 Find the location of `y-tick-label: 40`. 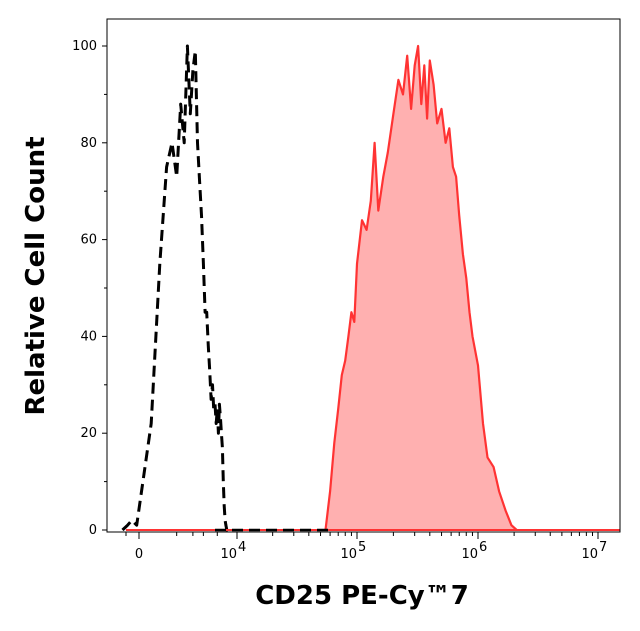

y-tick-label: 40 is located at coordinates (88, 336).